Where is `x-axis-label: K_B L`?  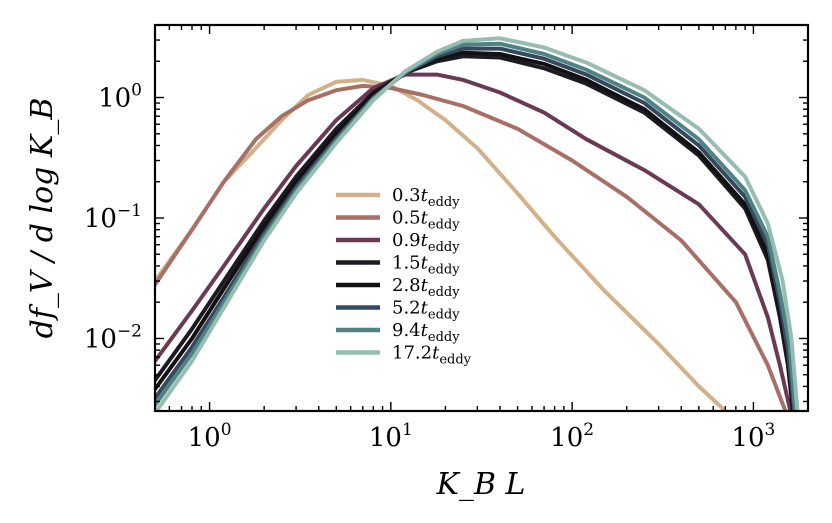 x-axis-label: K_B L is located at coordinates (481, 484).